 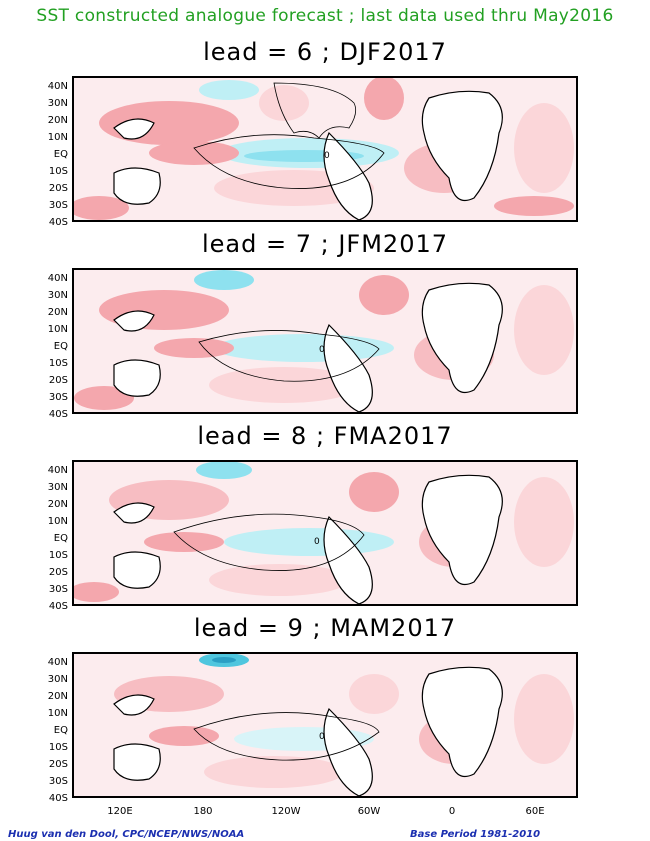 I want to click on panel-title-lead-6: lead = 6 ; DJF2017, so click(x=325, y=52).